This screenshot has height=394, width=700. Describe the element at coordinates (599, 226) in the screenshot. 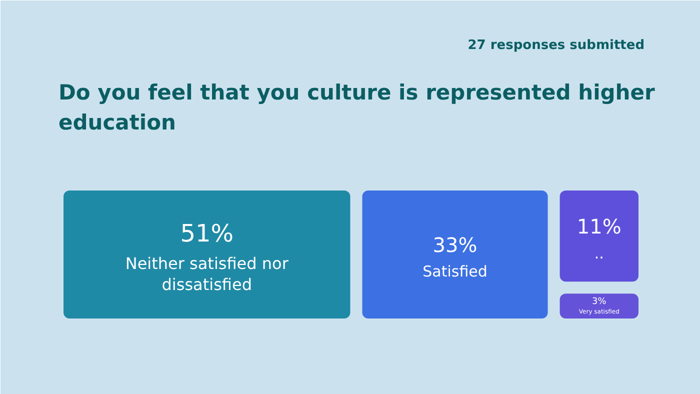

I see `data-label: 11%` at that location.